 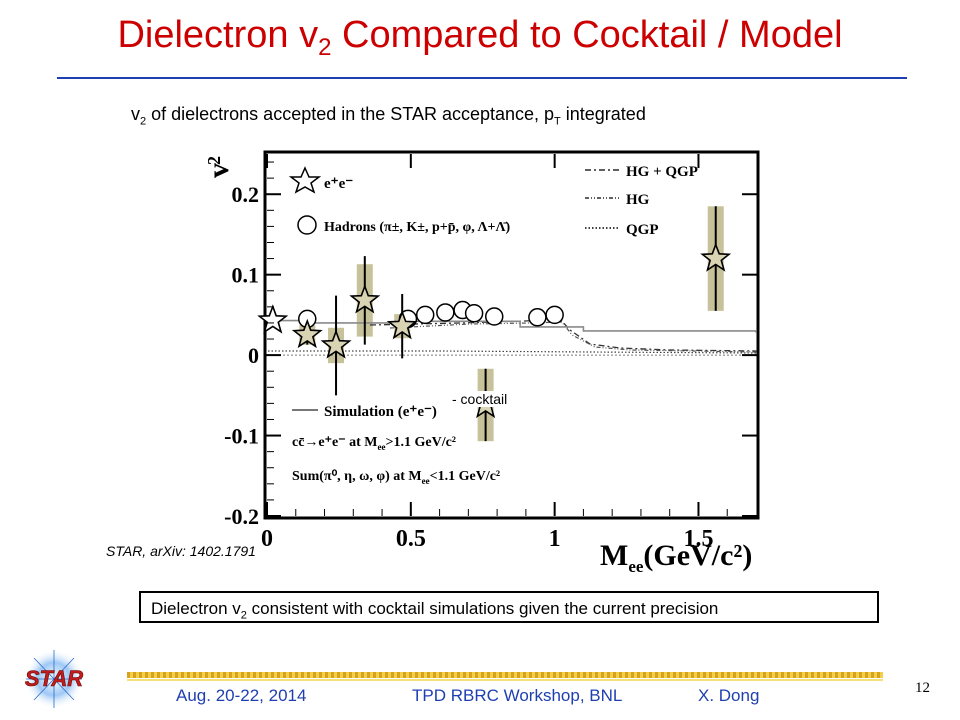 What do you see at coordinates (396, 477) in the screenshot?
I see `legend-sum-label: Sum(π⁰, η, ω, φ) at Mee<1.1 GeV/c²` at bounding box center [396, 477].